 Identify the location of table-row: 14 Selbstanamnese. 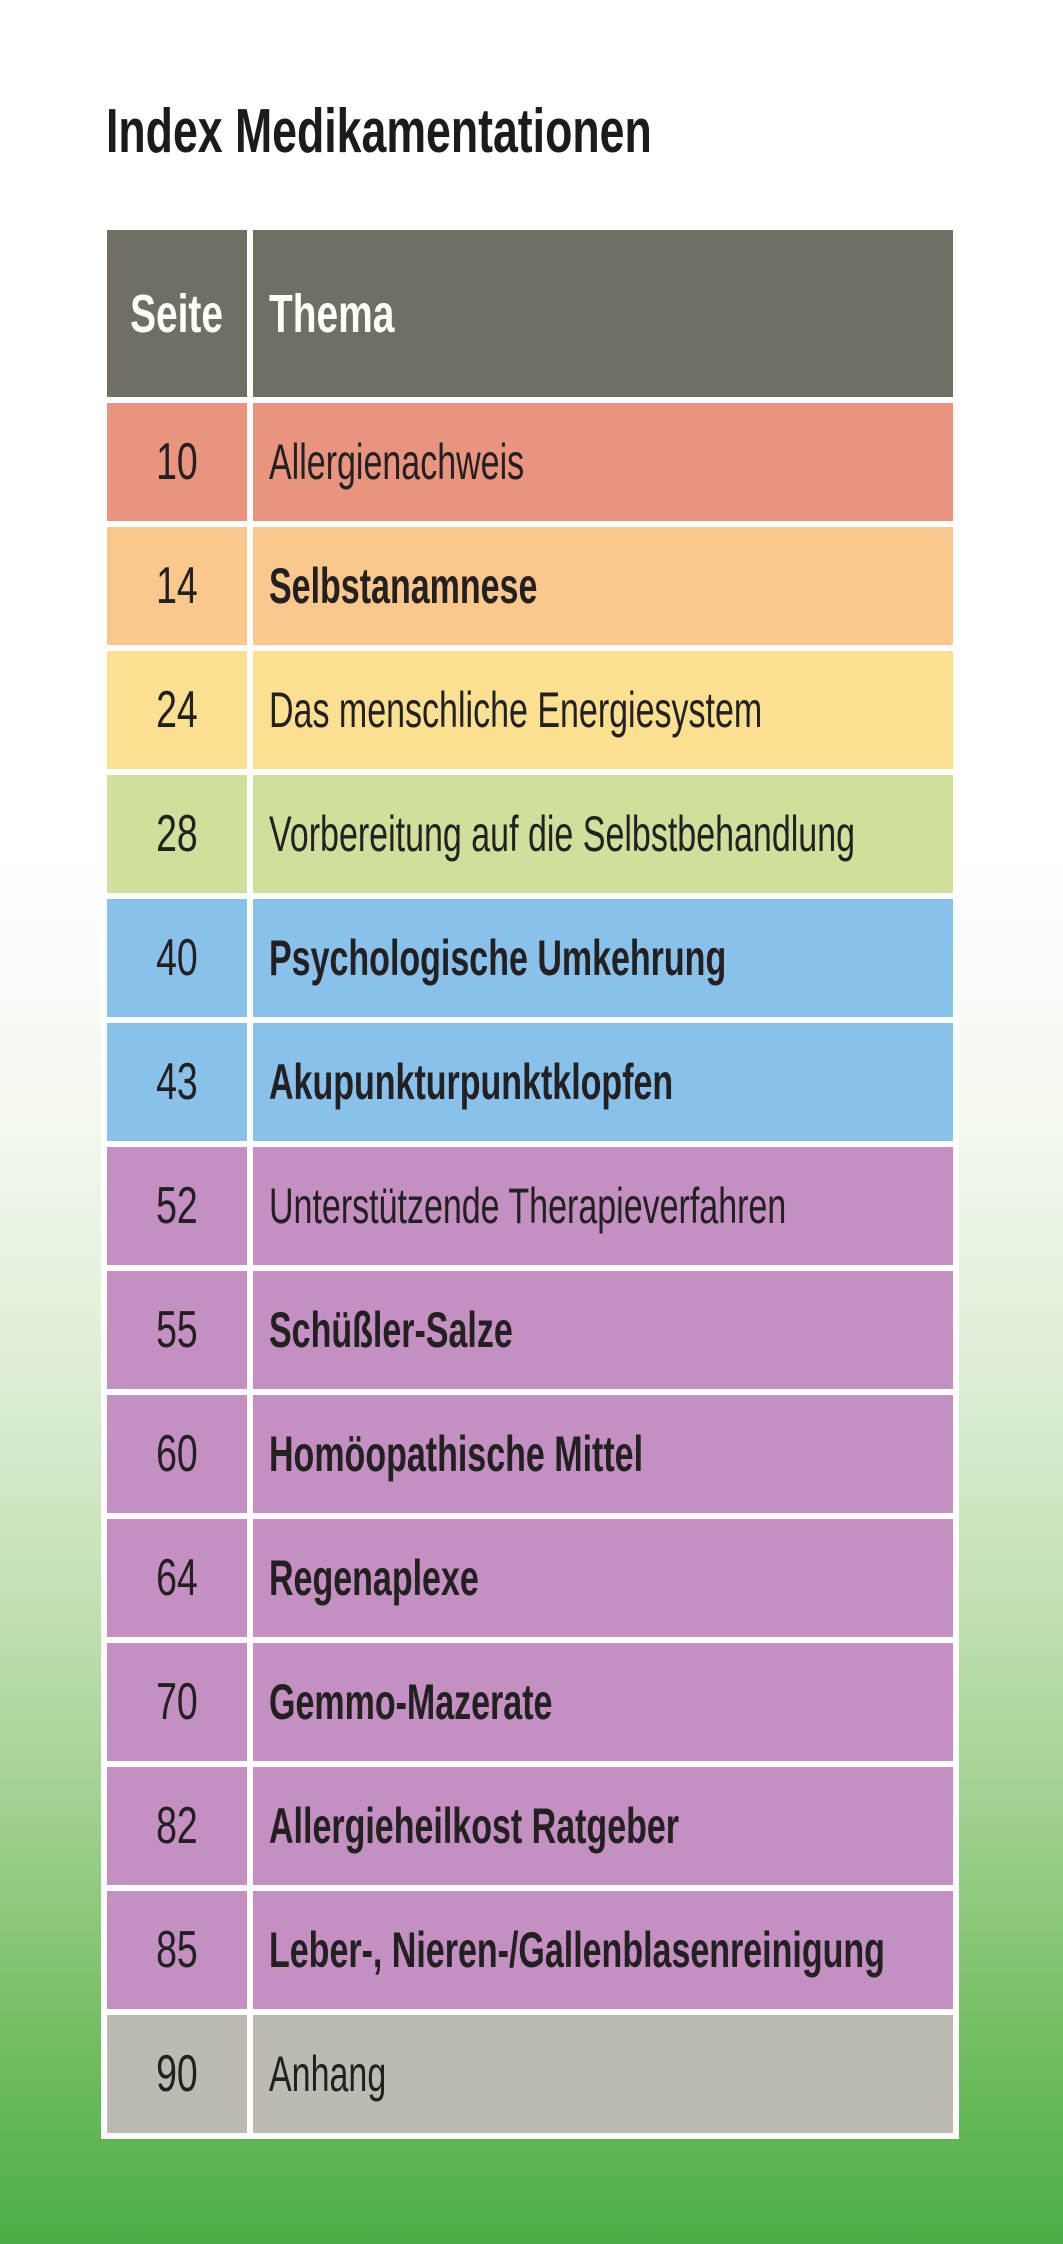
(530, 586).